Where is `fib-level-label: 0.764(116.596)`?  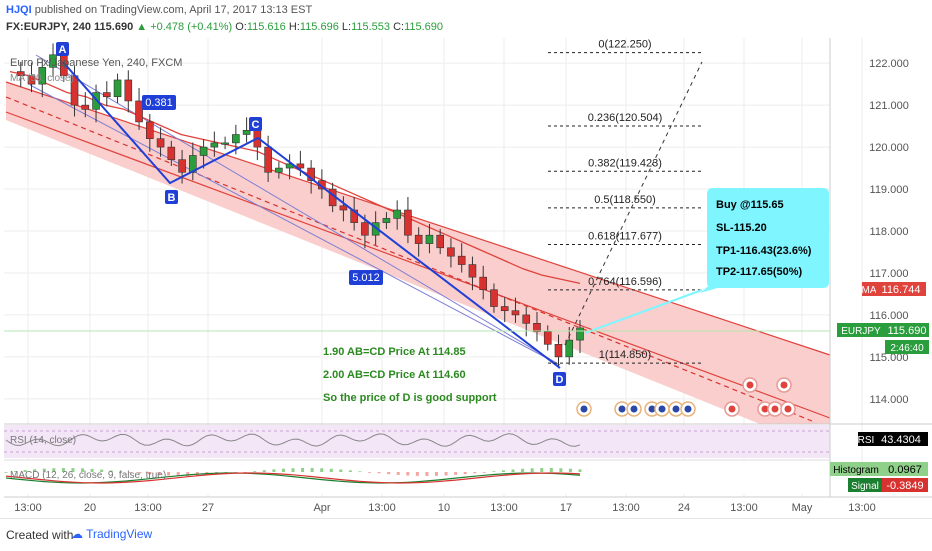 fib-level-label: 0.764(116.596) is located at coordinates (625, 282).